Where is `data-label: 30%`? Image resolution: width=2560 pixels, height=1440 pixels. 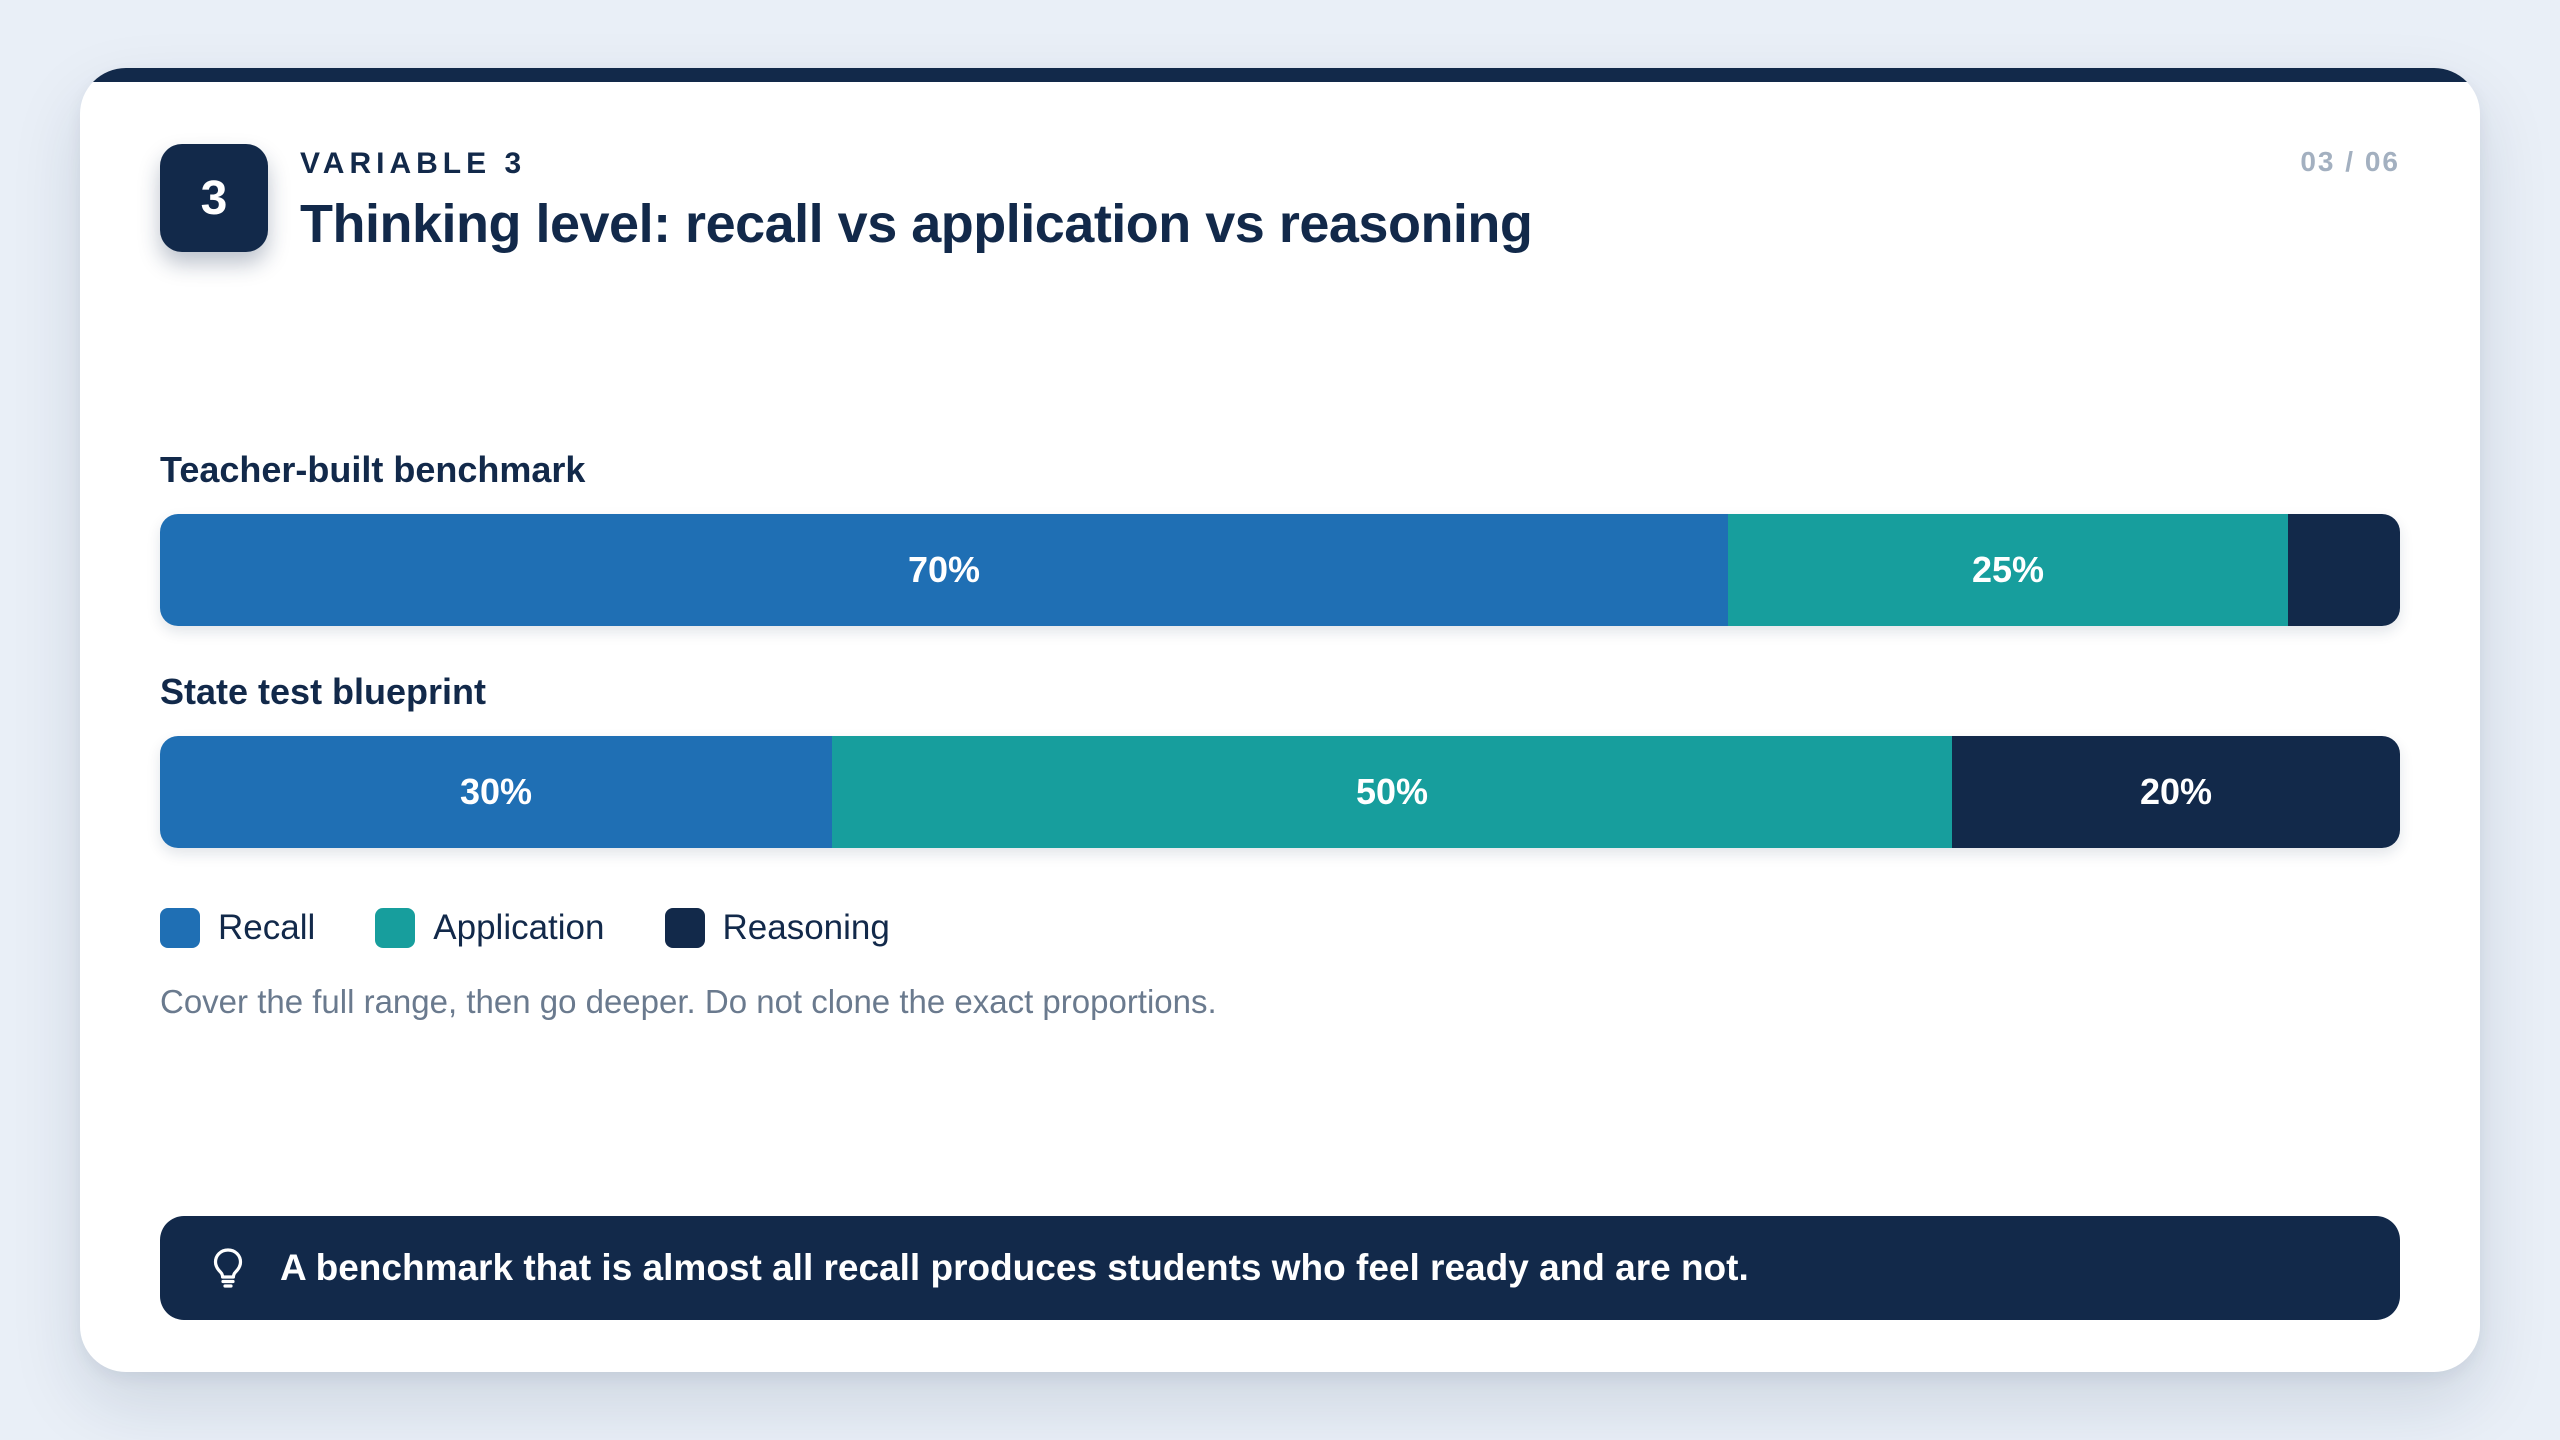
data-label: 30% is located at coordinates (496, 791).